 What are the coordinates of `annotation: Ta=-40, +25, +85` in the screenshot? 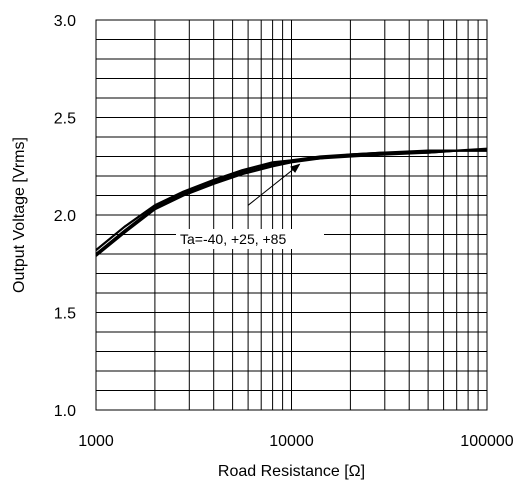 It's located at (250, 206).